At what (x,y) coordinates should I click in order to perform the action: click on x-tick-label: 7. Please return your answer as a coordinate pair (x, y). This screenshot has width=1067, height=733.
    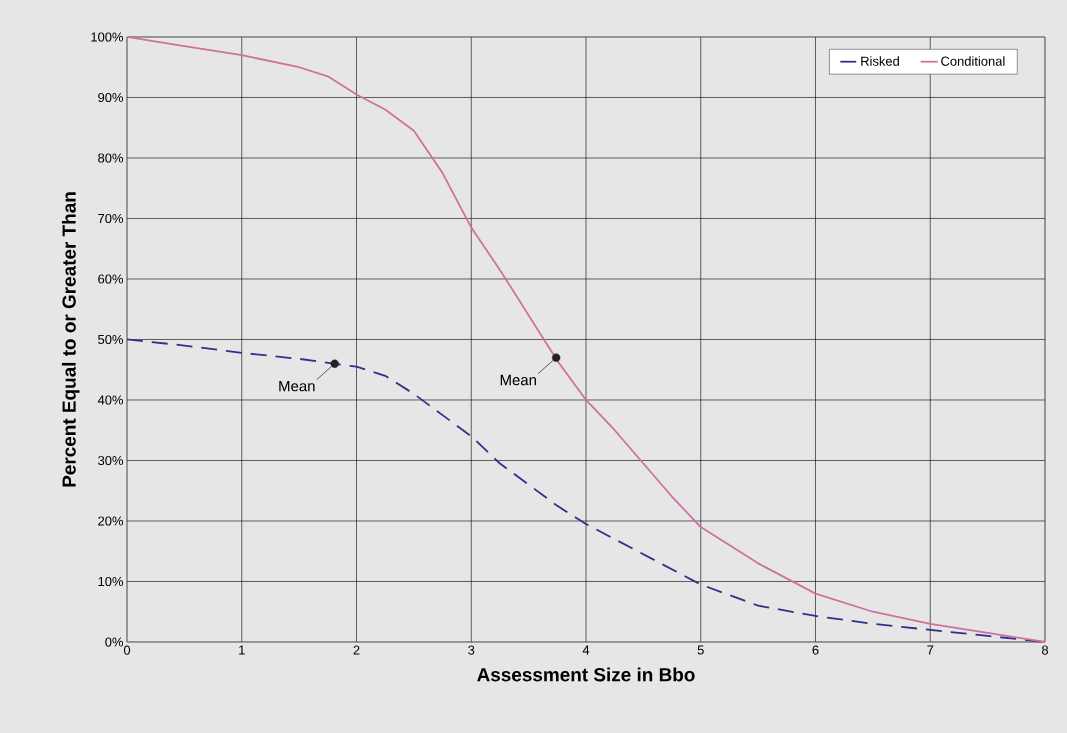
    Looking at the image, I should click on (930, 650).